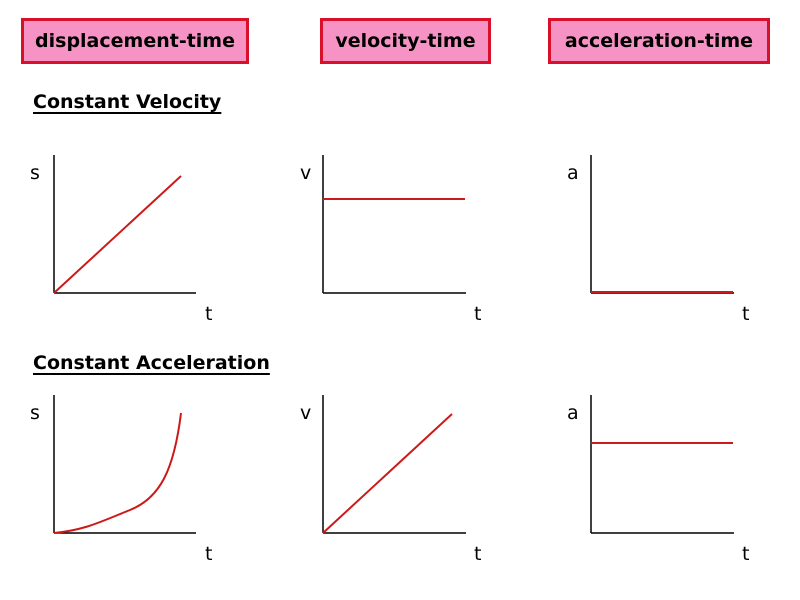 Image resolution: width=800 pixels, height=600 pixels. I want to click on graph-cv-acceleration-time: a t, so click(658, 240).